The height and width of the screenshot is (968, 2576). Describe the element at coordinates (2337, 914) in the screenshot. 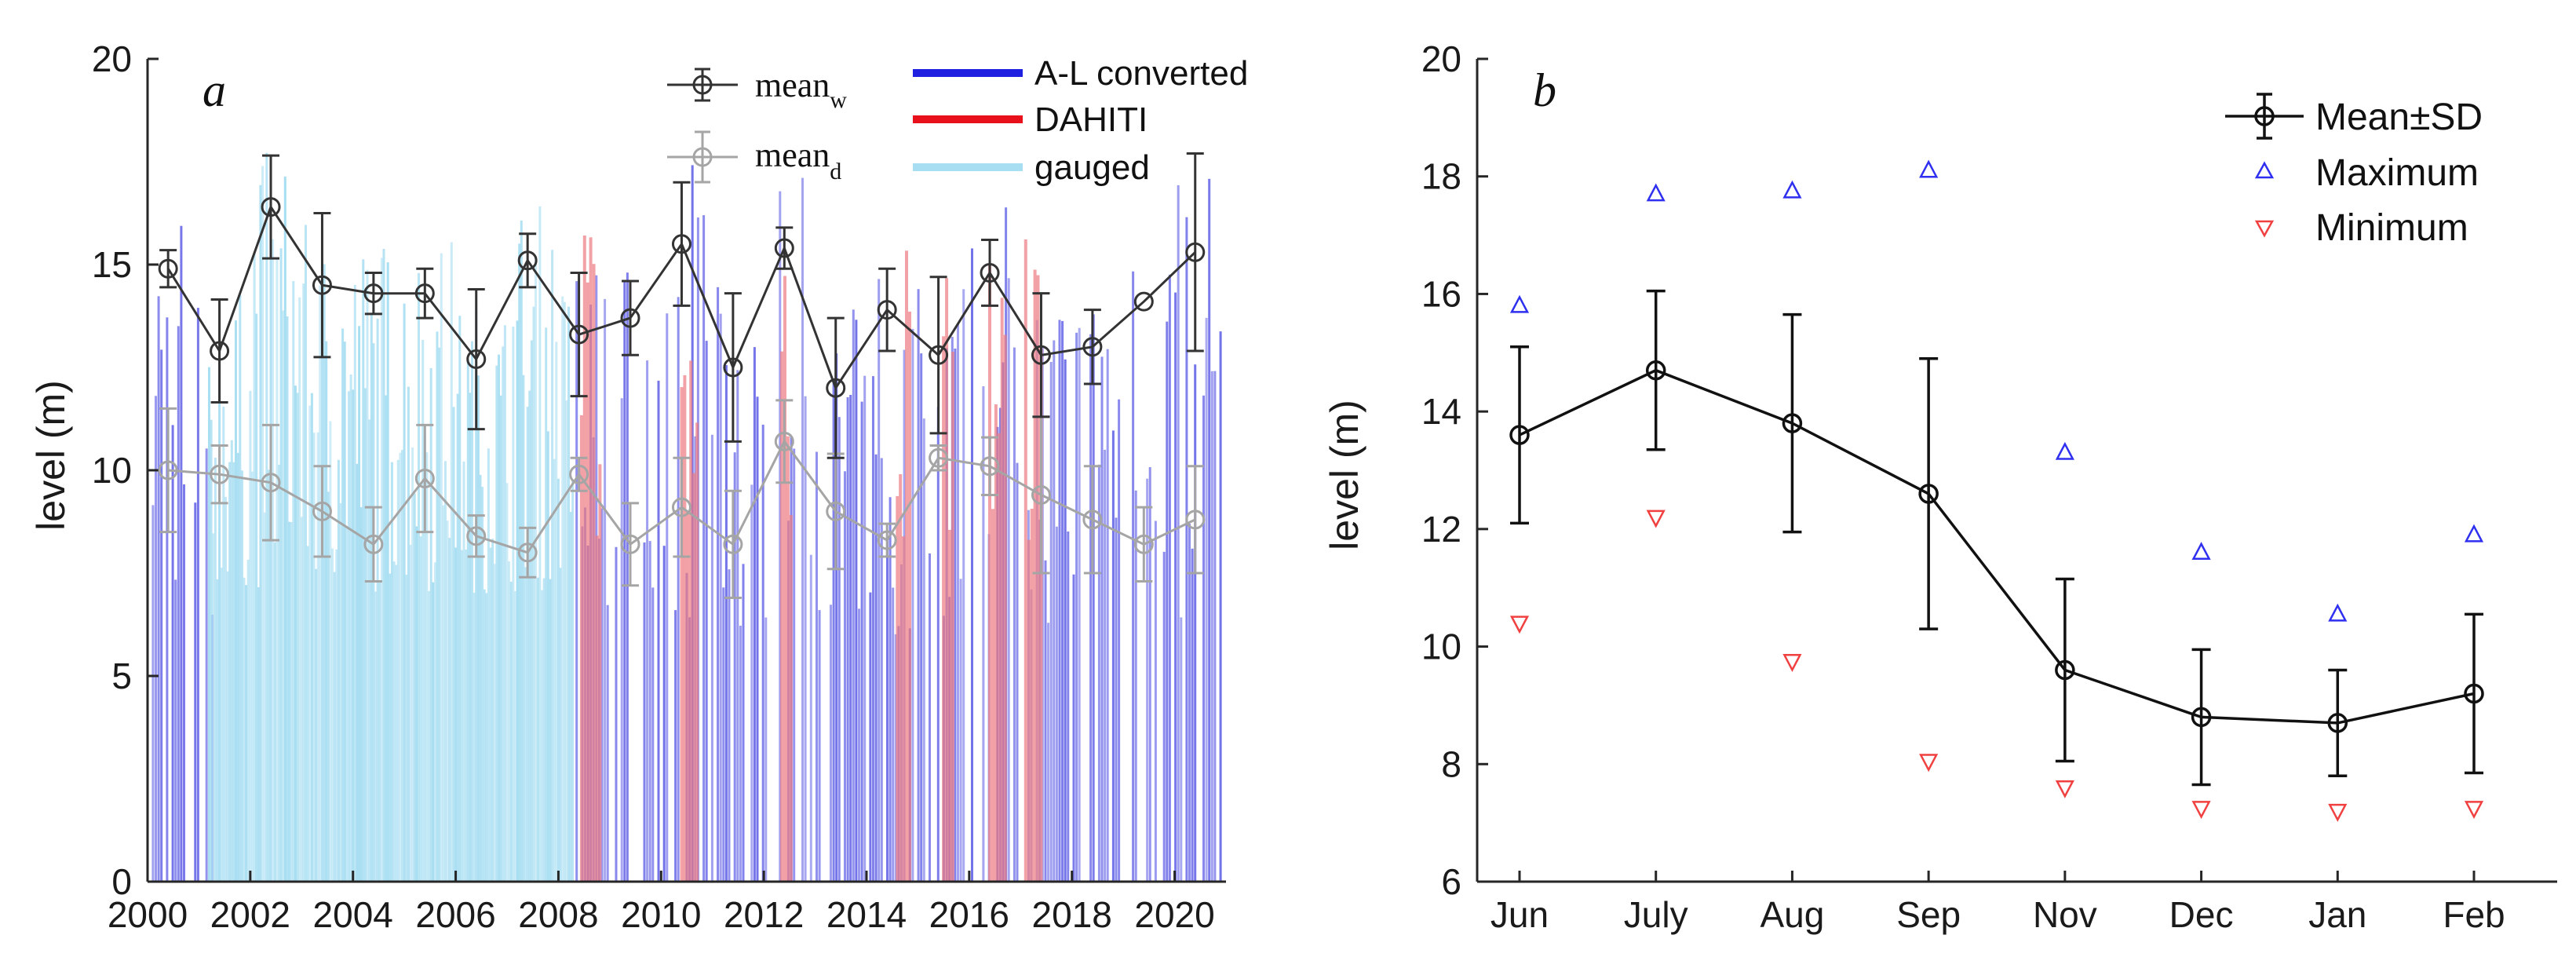

I see `x-tick-label: Jan` at that location.